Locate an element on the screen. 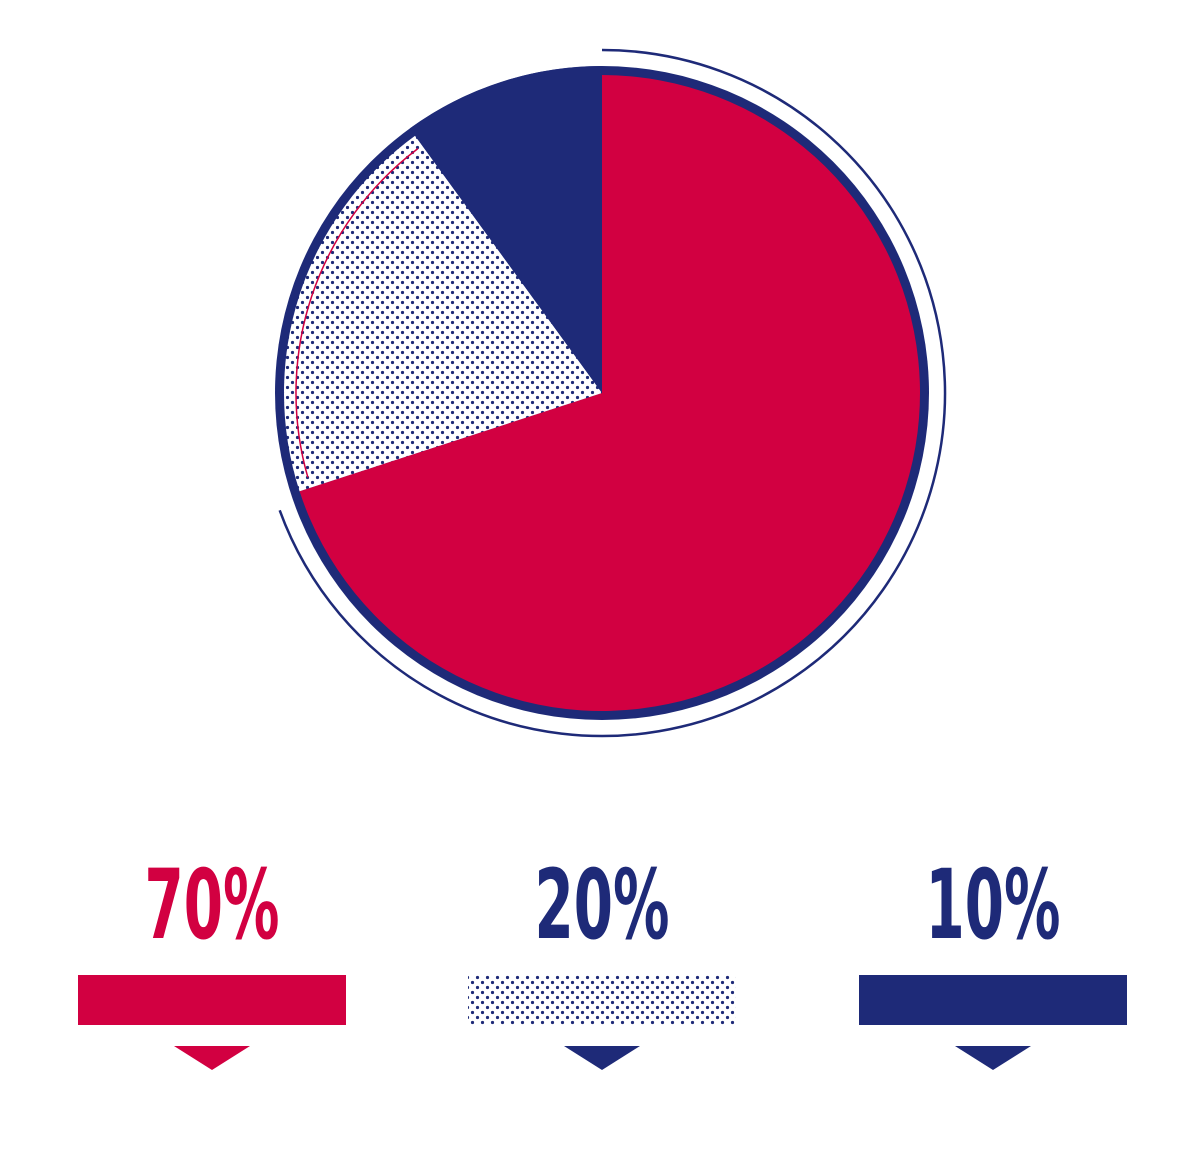  legend-label-70: 70% is located at coordinates (212, 905).